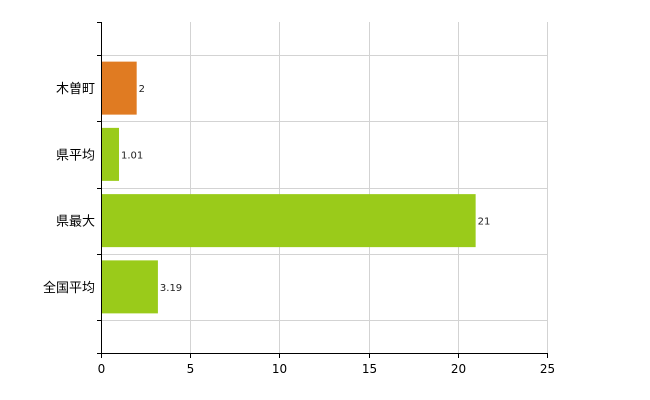 The width and height of the screenshot is (650, 400). I want to click on x-tick-label-0: 0, so click(102, 369).